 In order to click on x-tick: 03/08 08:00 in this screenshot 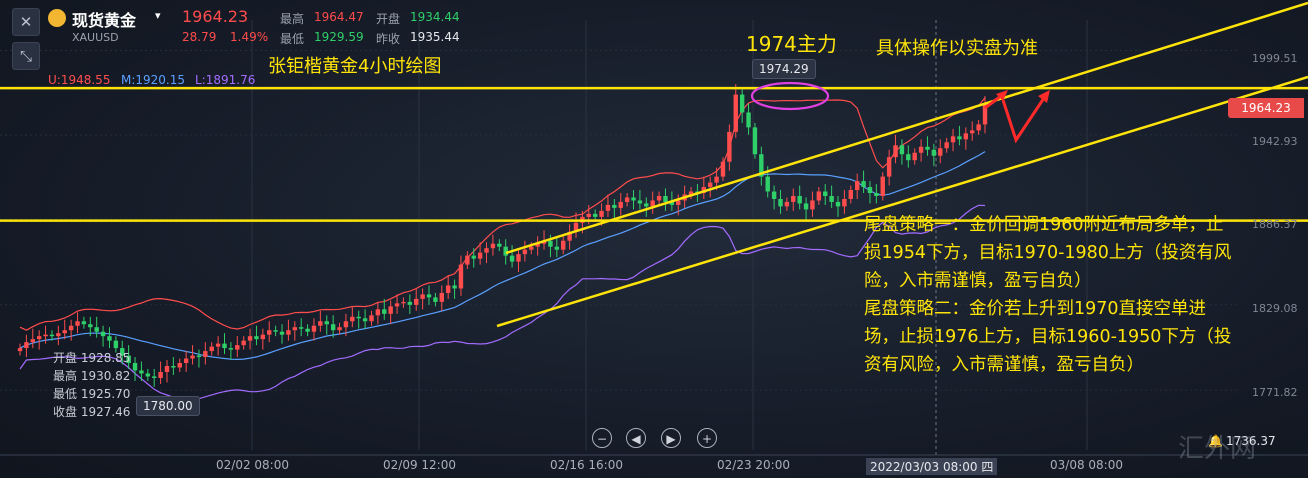, I will do `click(1086, 465)`.